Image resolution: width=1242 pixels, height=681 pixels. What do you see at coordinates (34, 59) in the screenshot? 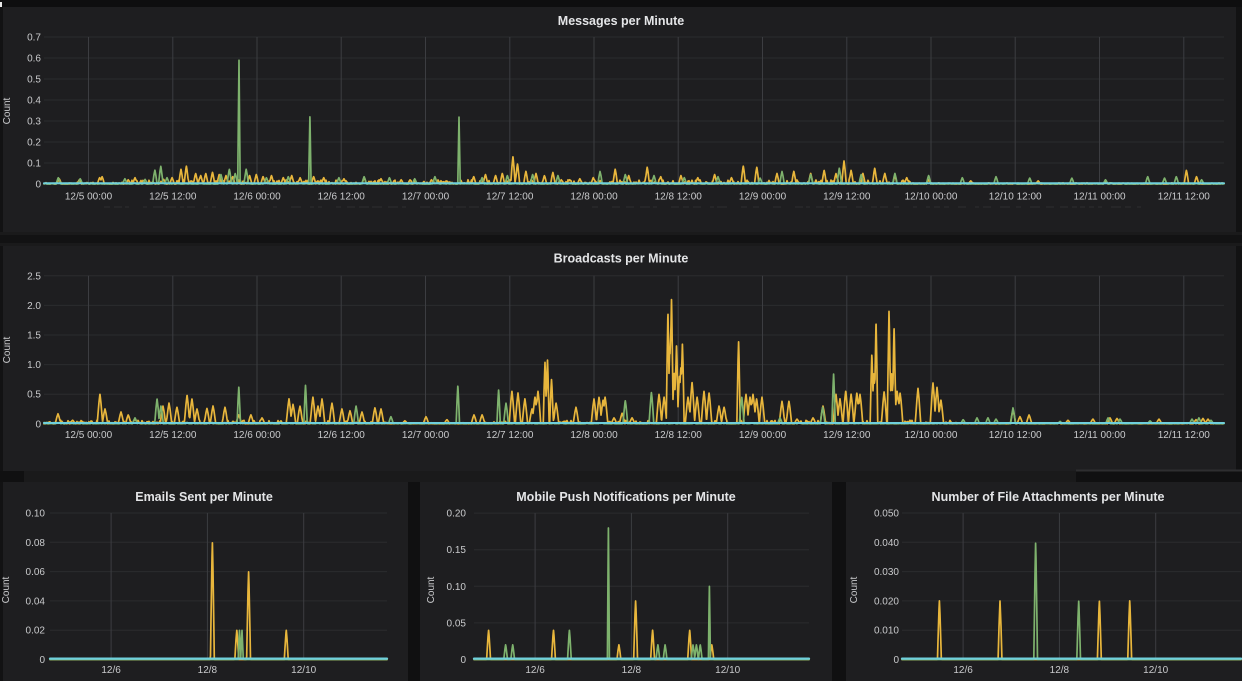
I see `svg-text: 0.6` at bounding box center [34, 59].